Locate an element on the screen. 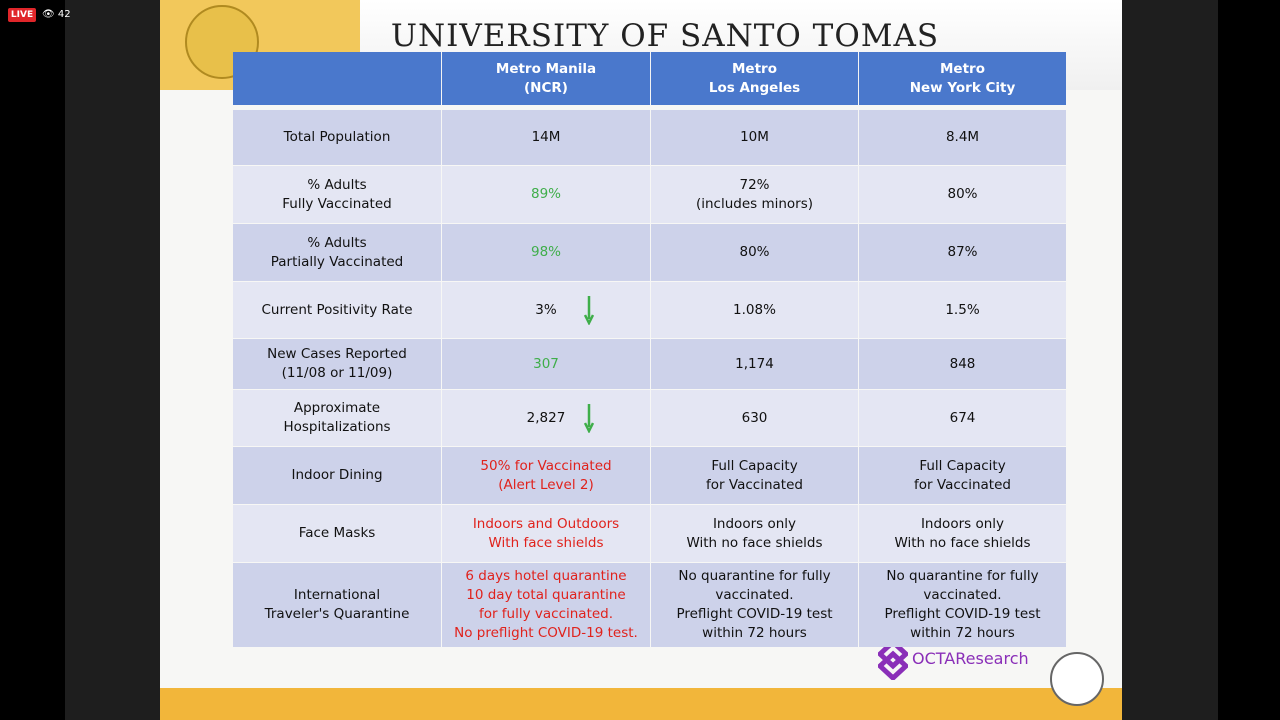 This screenshot has height=720, width=1280. live-badge: LIVE is located at coordinates (22, 15).